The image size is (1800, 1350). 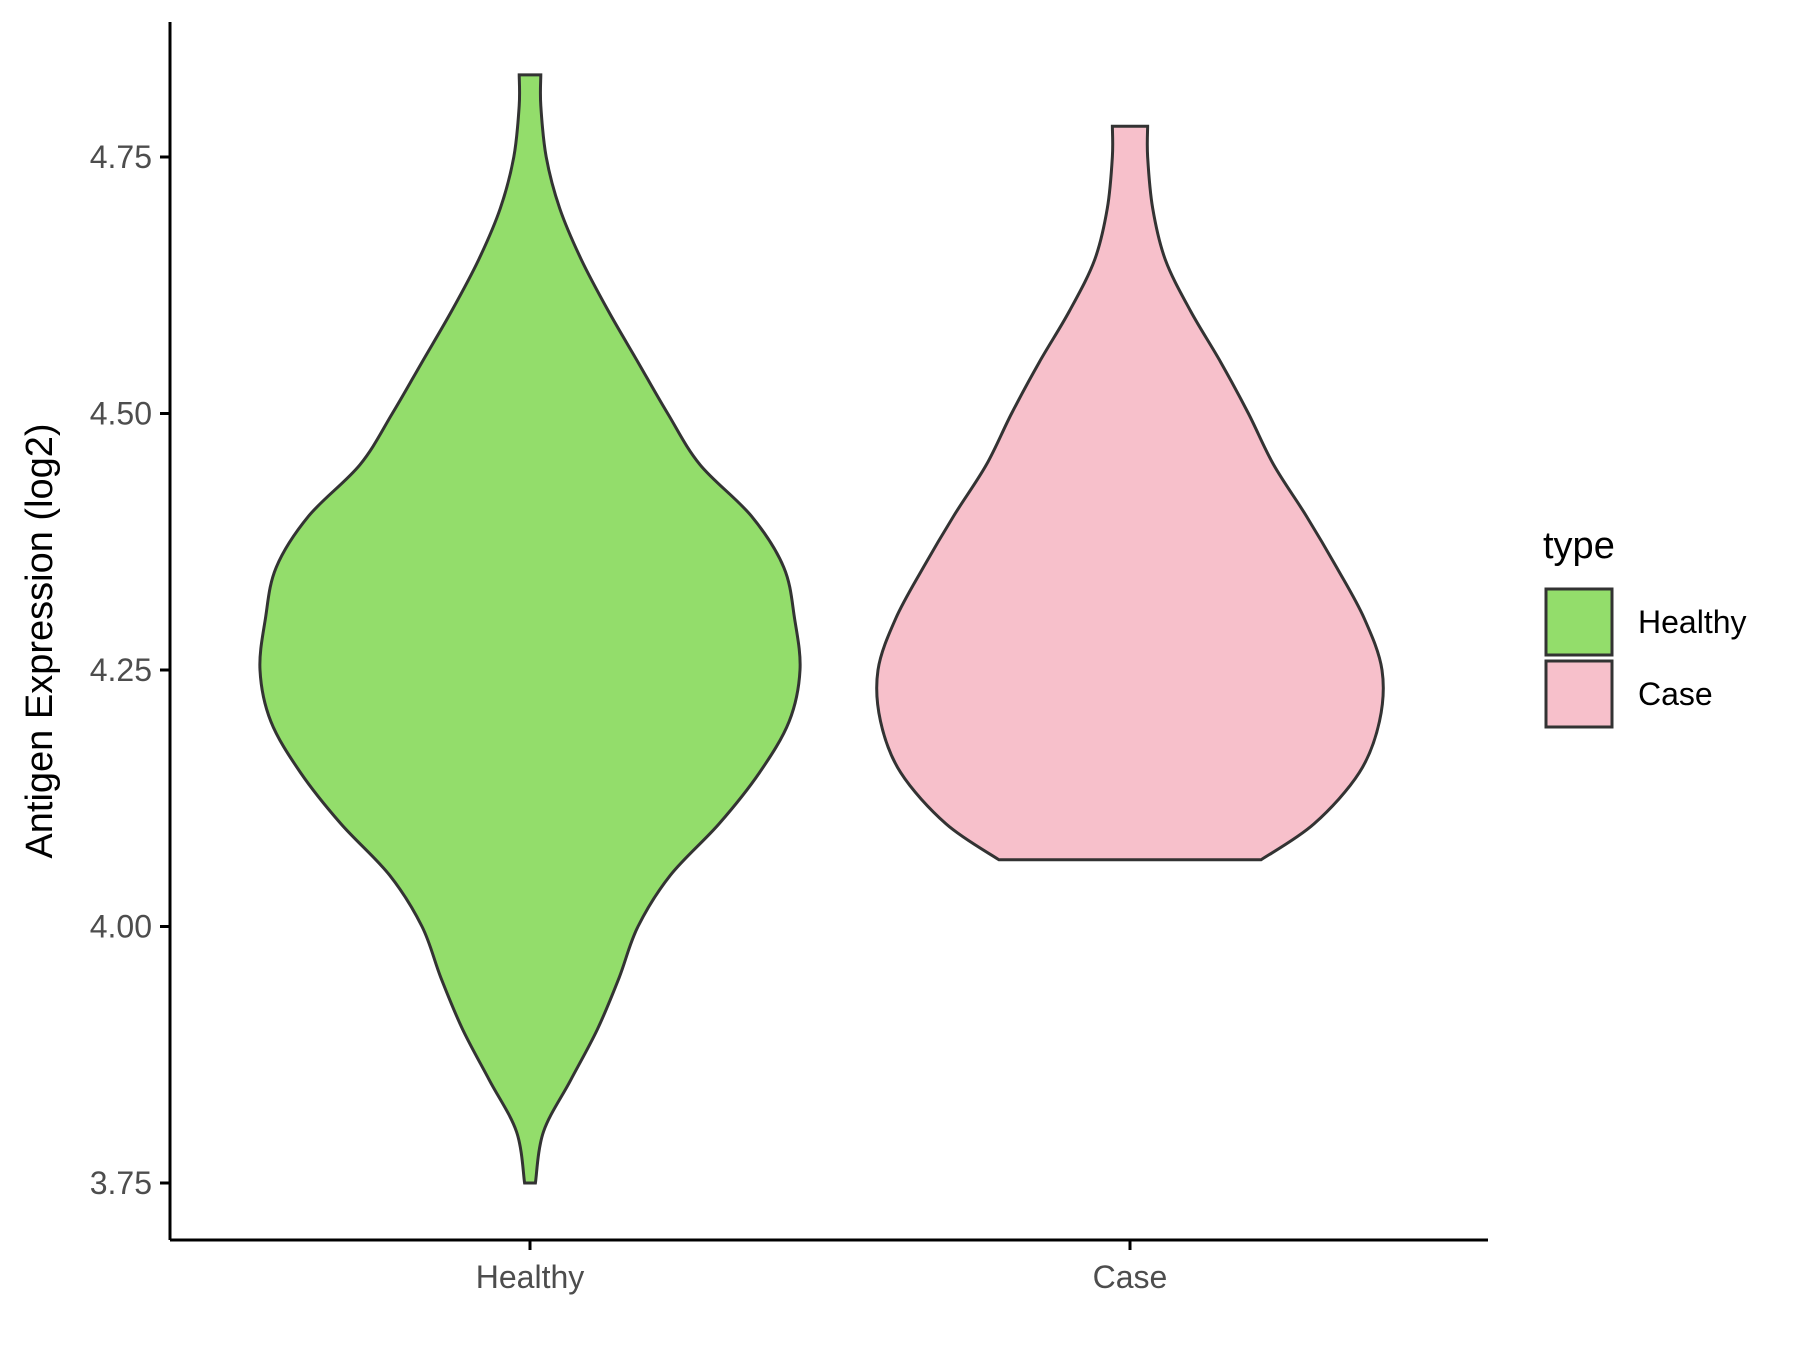 What do you see at coordinates (1579, 622) in the screenshot?
I see `legend-key-healthy` at bounding box center [1579, 622].